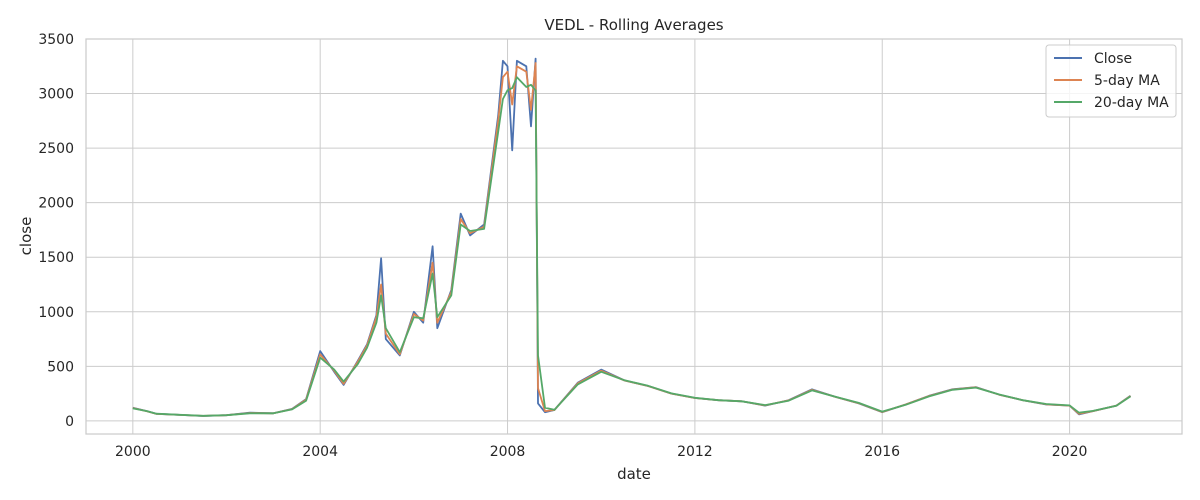  What do you see at coordinates (26, 236) in the screenshot?
I see `y-axis-label: close` at bounding box center [26, 236].